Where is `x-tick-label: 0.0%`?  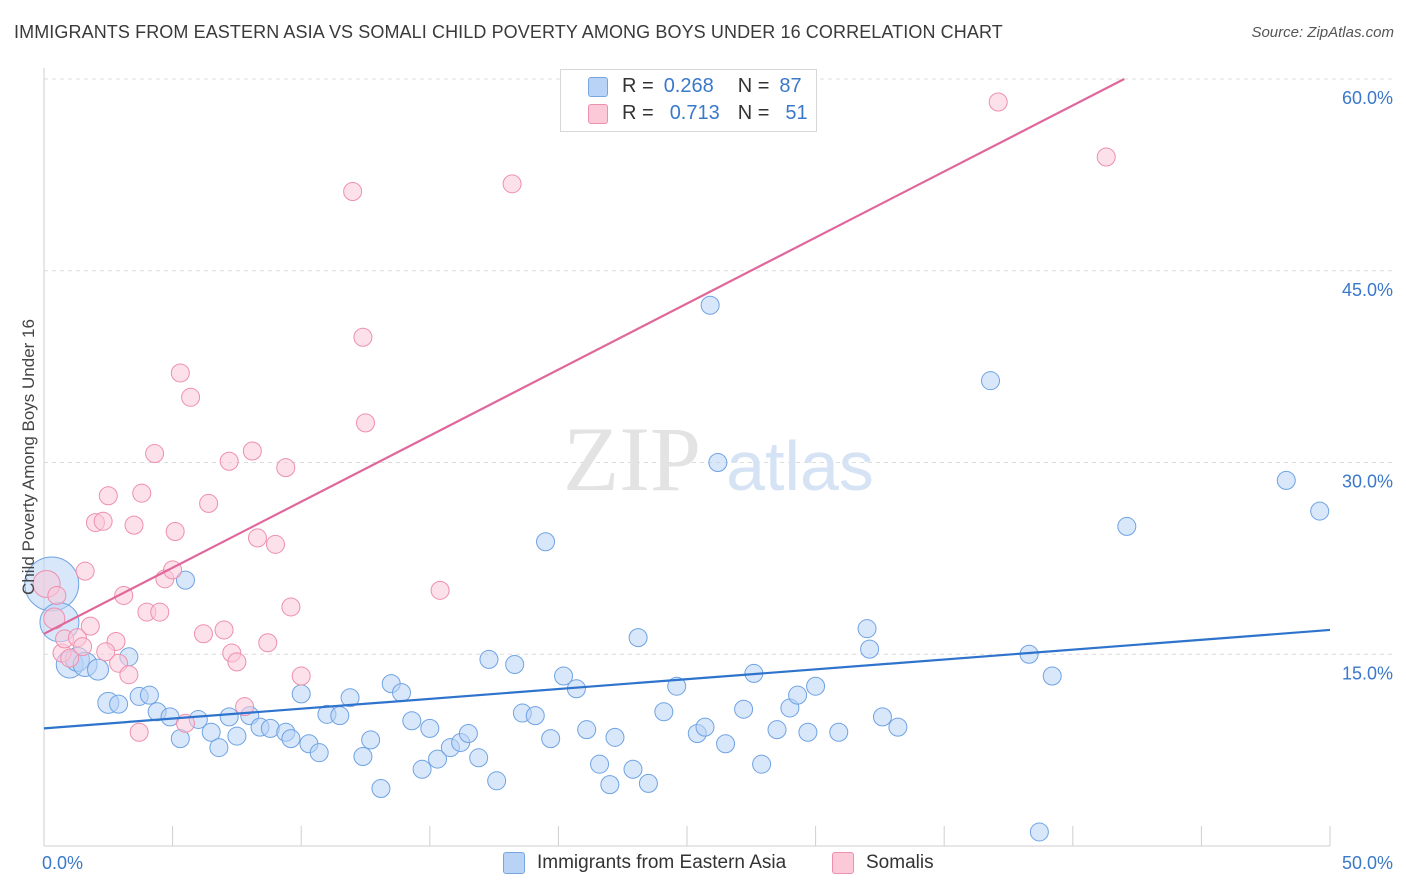 x-tick-label: 0.0% is located at coordinates (62, 863).